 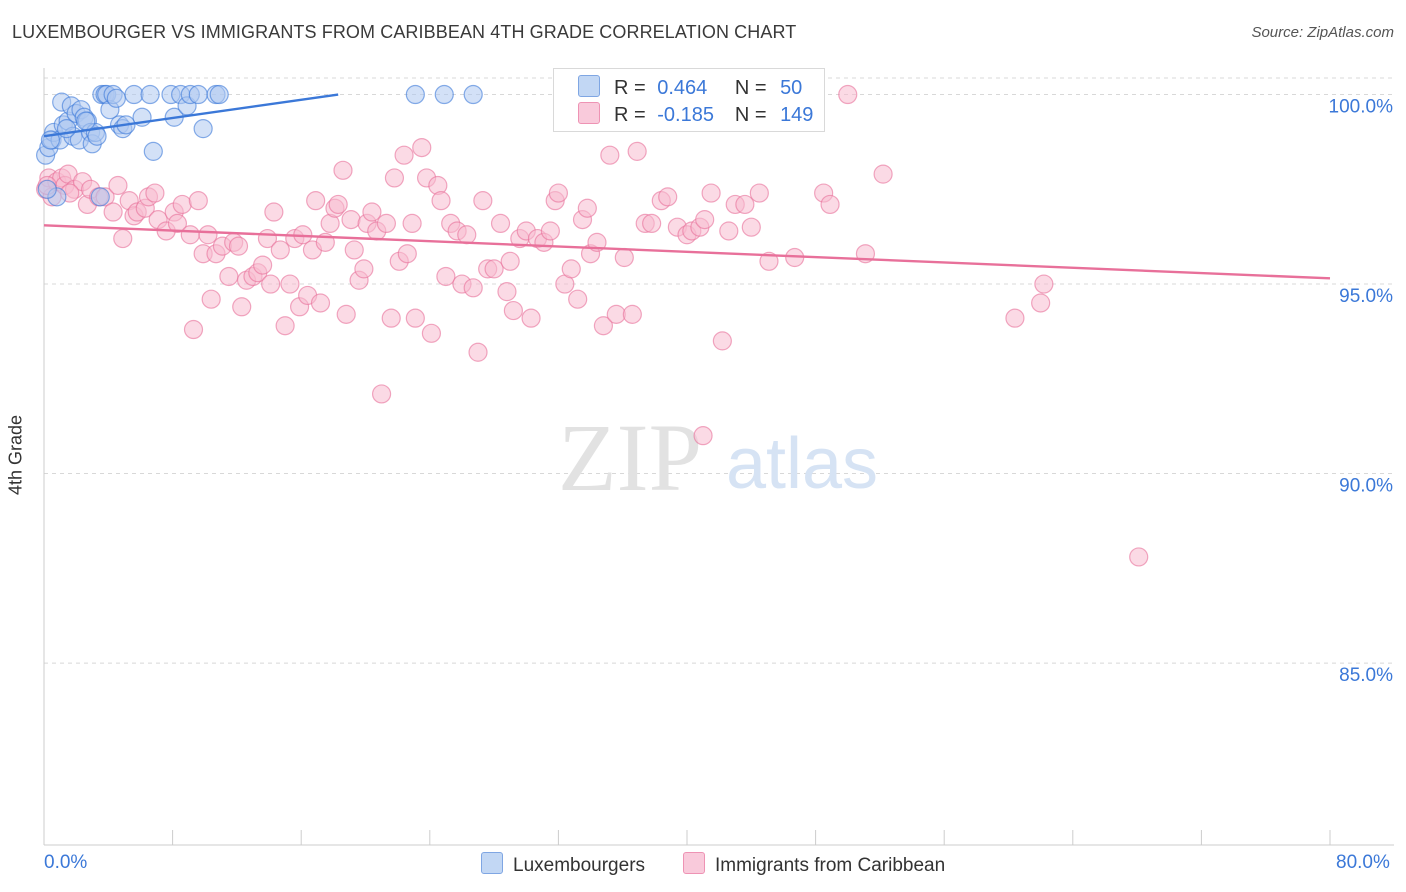 I want to click on legend-row-luxembourgers: R = 0.464 N = 50, so click(x=690, y=87).